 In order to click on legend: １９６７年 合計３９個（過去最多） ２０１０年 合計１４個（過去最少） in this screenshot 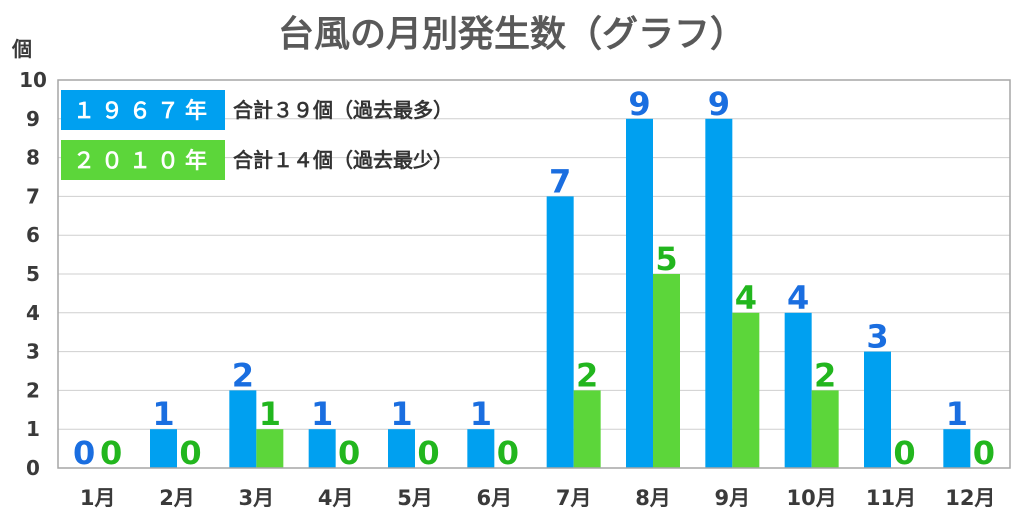, I will do `click(257, 135)`.